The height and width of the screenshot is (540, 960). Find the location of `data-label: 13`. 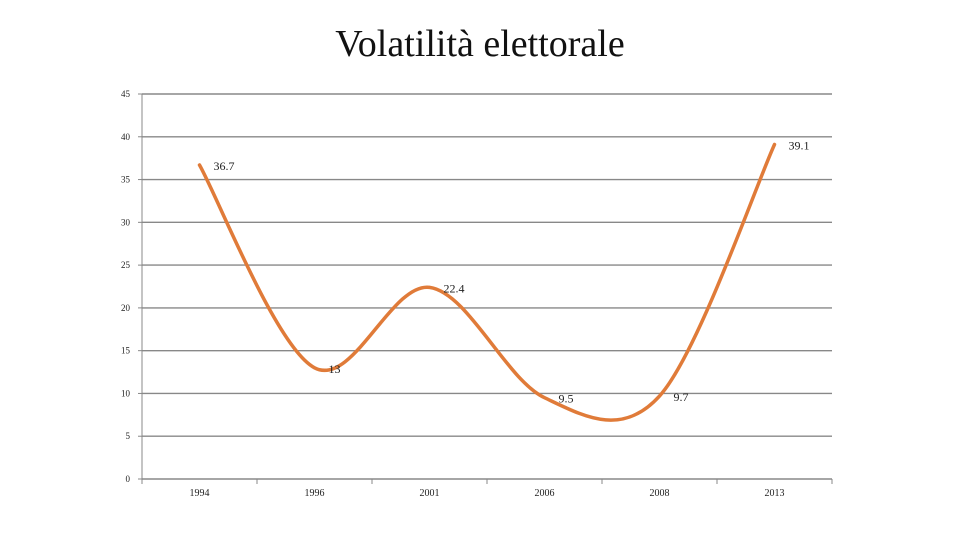

data-label: 13 is located at coordinates (335, 369).